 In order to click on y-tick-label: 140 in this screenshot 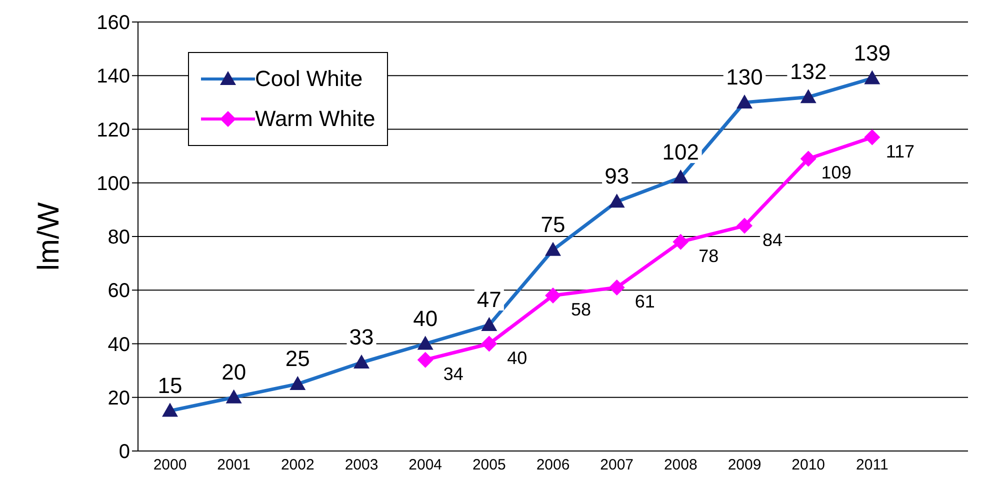, I will do `click(113, 77)`.